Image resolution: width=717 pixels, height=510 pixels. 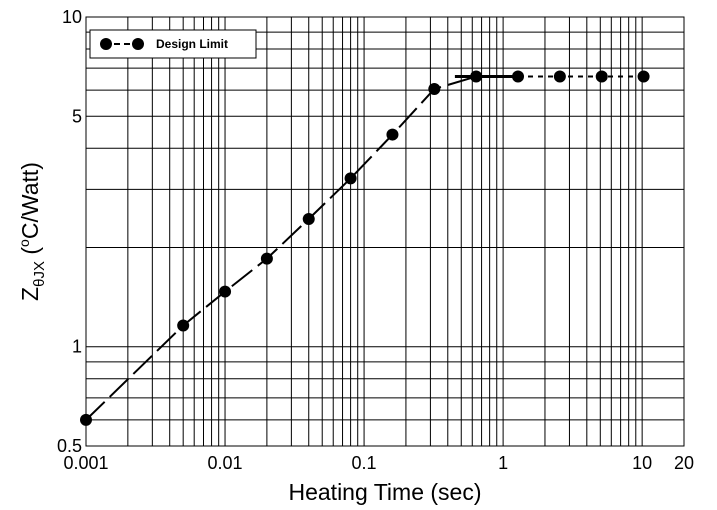 I want to click on y-axis-label-unit: C/Watt), so click(x=30, y=200).